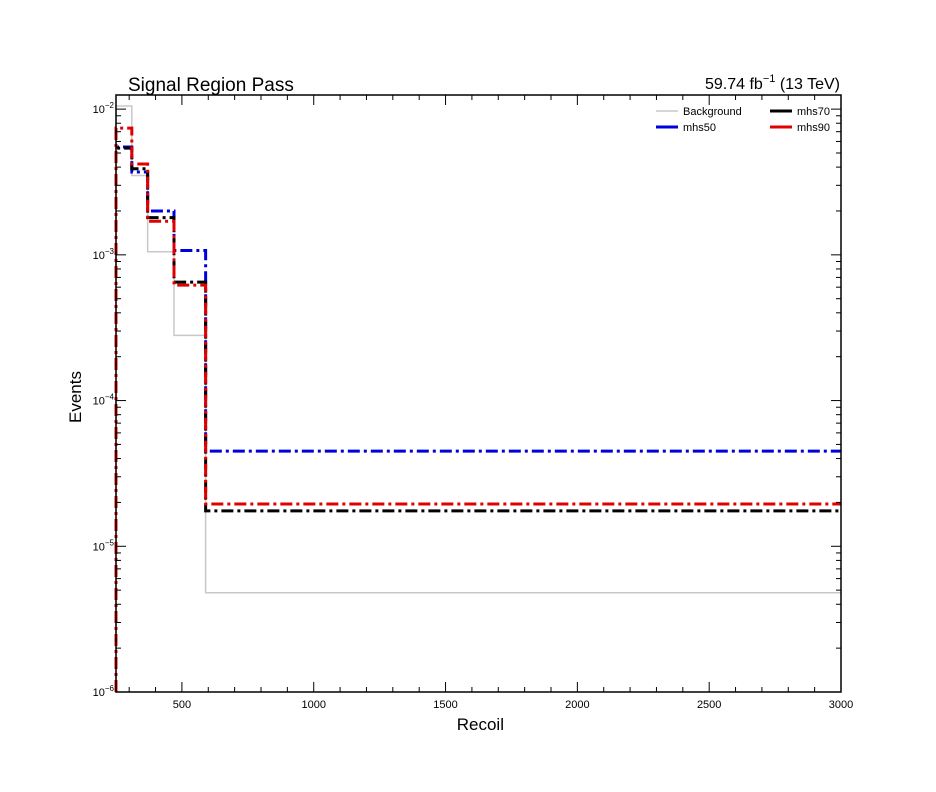 Image resolution: width=936 pixels, height=792 pixels. I want to click on x-axis-label: Recoil, so click(480, 724).